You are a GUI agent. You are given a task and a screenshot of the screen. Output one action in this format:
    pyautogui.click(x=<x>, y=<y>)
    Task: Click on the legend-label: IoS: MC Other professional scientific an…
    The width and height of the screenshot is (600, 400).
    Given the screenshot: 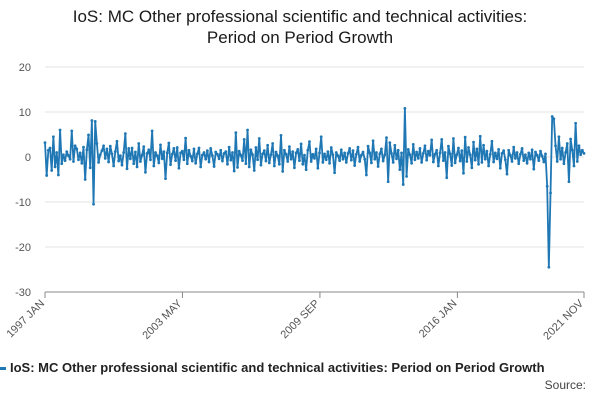 What is the action you would take?
    pyautogui.click(x=277, y=367)
    